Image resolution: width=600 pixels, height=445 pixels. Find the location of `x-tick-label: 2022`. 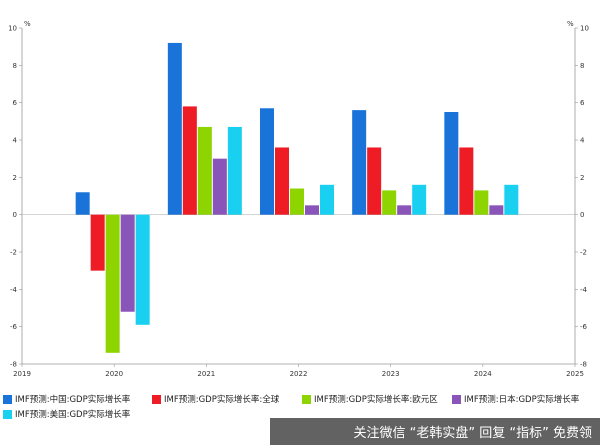

x-tick-label: 2022 is located at coordinates (299, 374).